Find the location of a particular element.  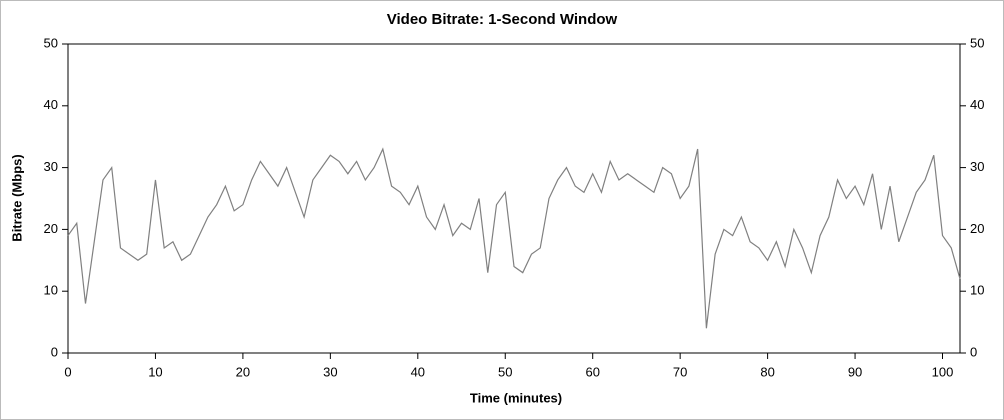

x-tick-label: 20 is located at coordinates (243, 371).